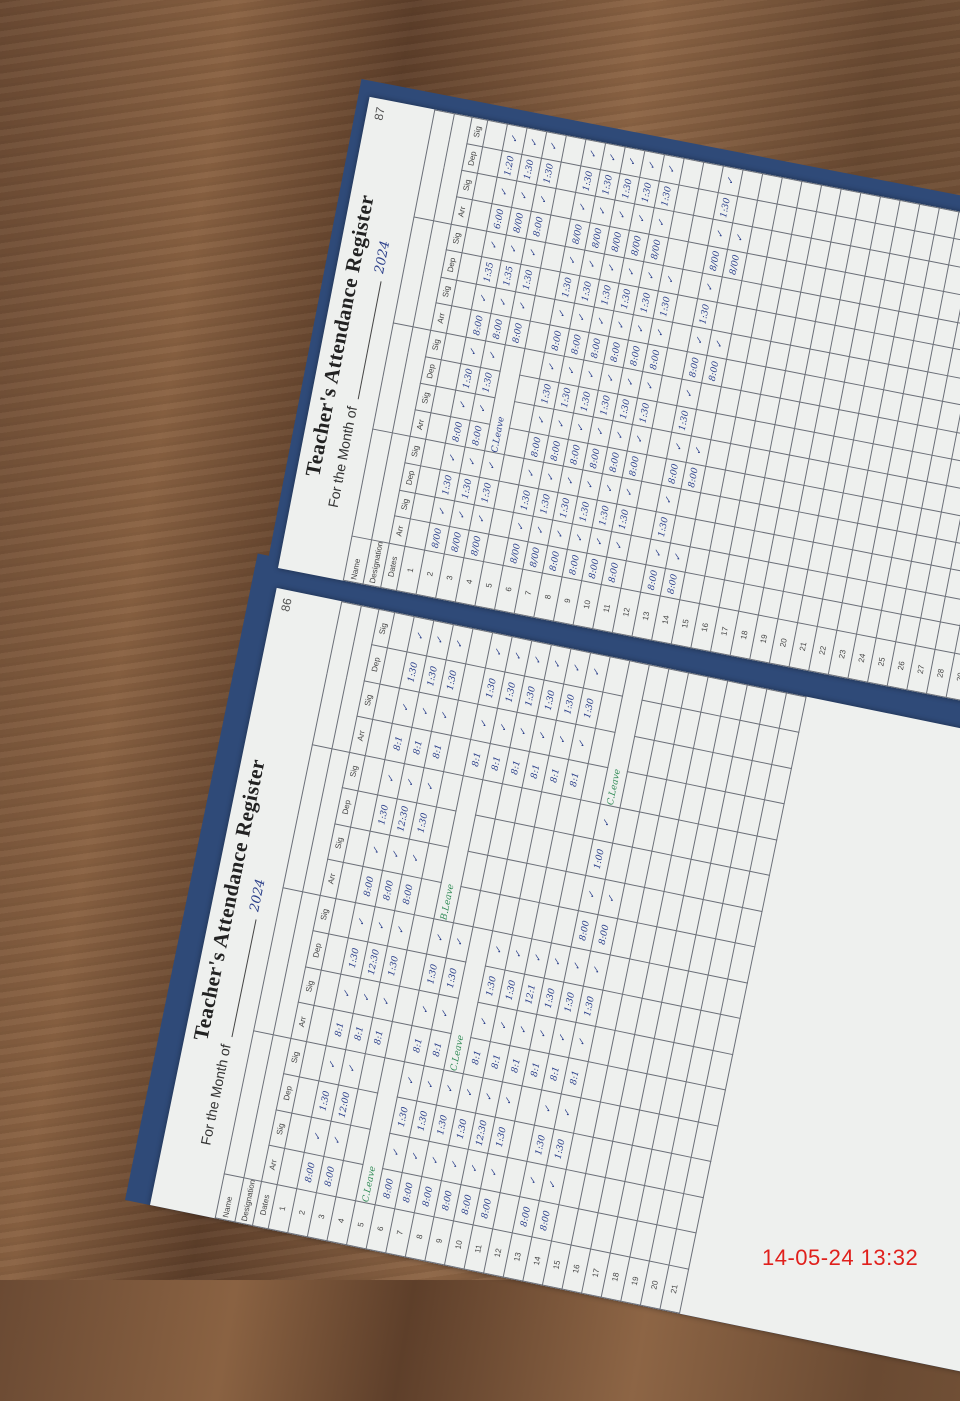 The image size is (960, 1401). What do you see at coordinates (949, 306) in the screenshot?
I see `entry-cell-arr` at bounding box center [949, 306].